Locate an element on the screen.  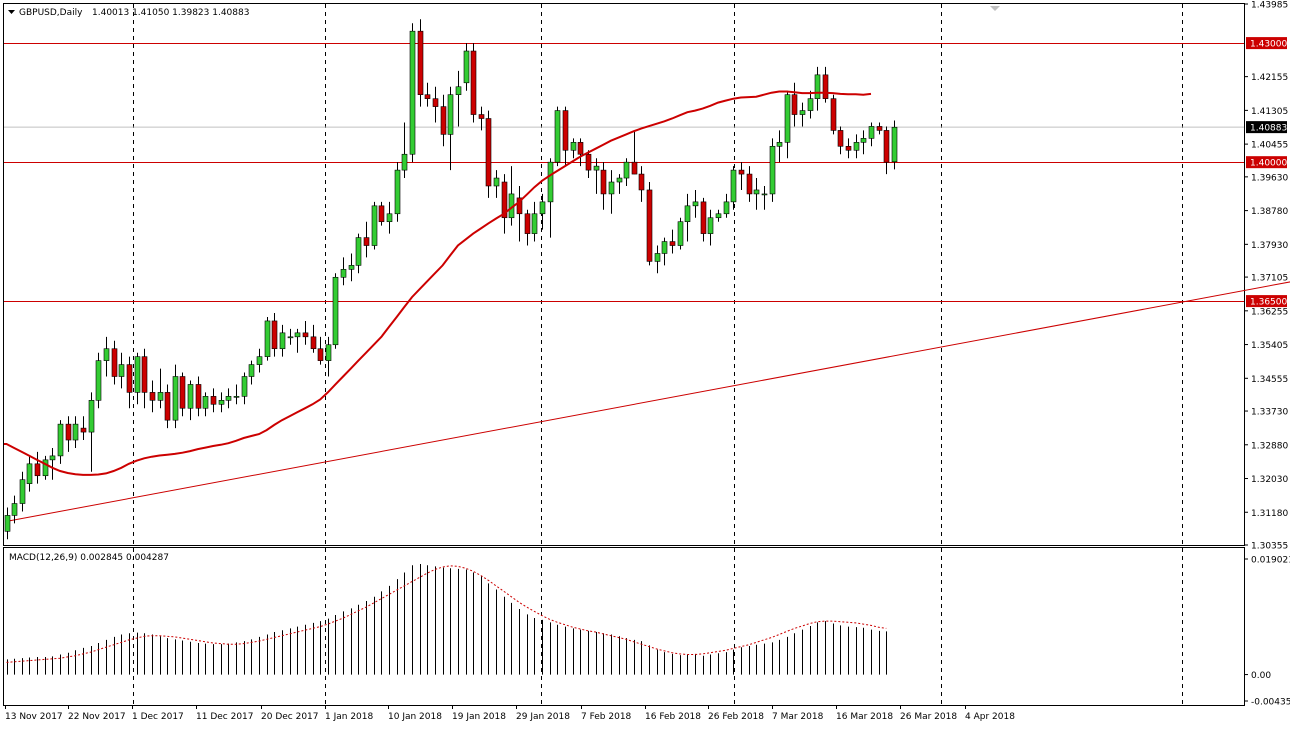
price-tick-label: 1.32880 is located at coordinates (1269, 446).